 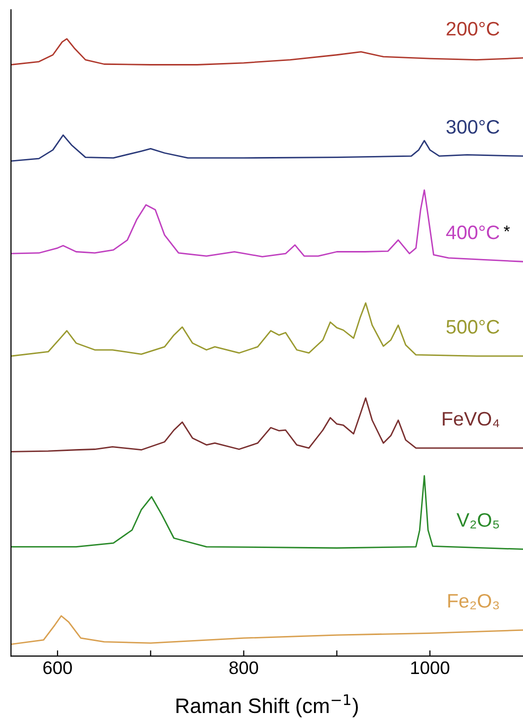 I want to click on x-tick-label: 600, so click(x=57, y=667).